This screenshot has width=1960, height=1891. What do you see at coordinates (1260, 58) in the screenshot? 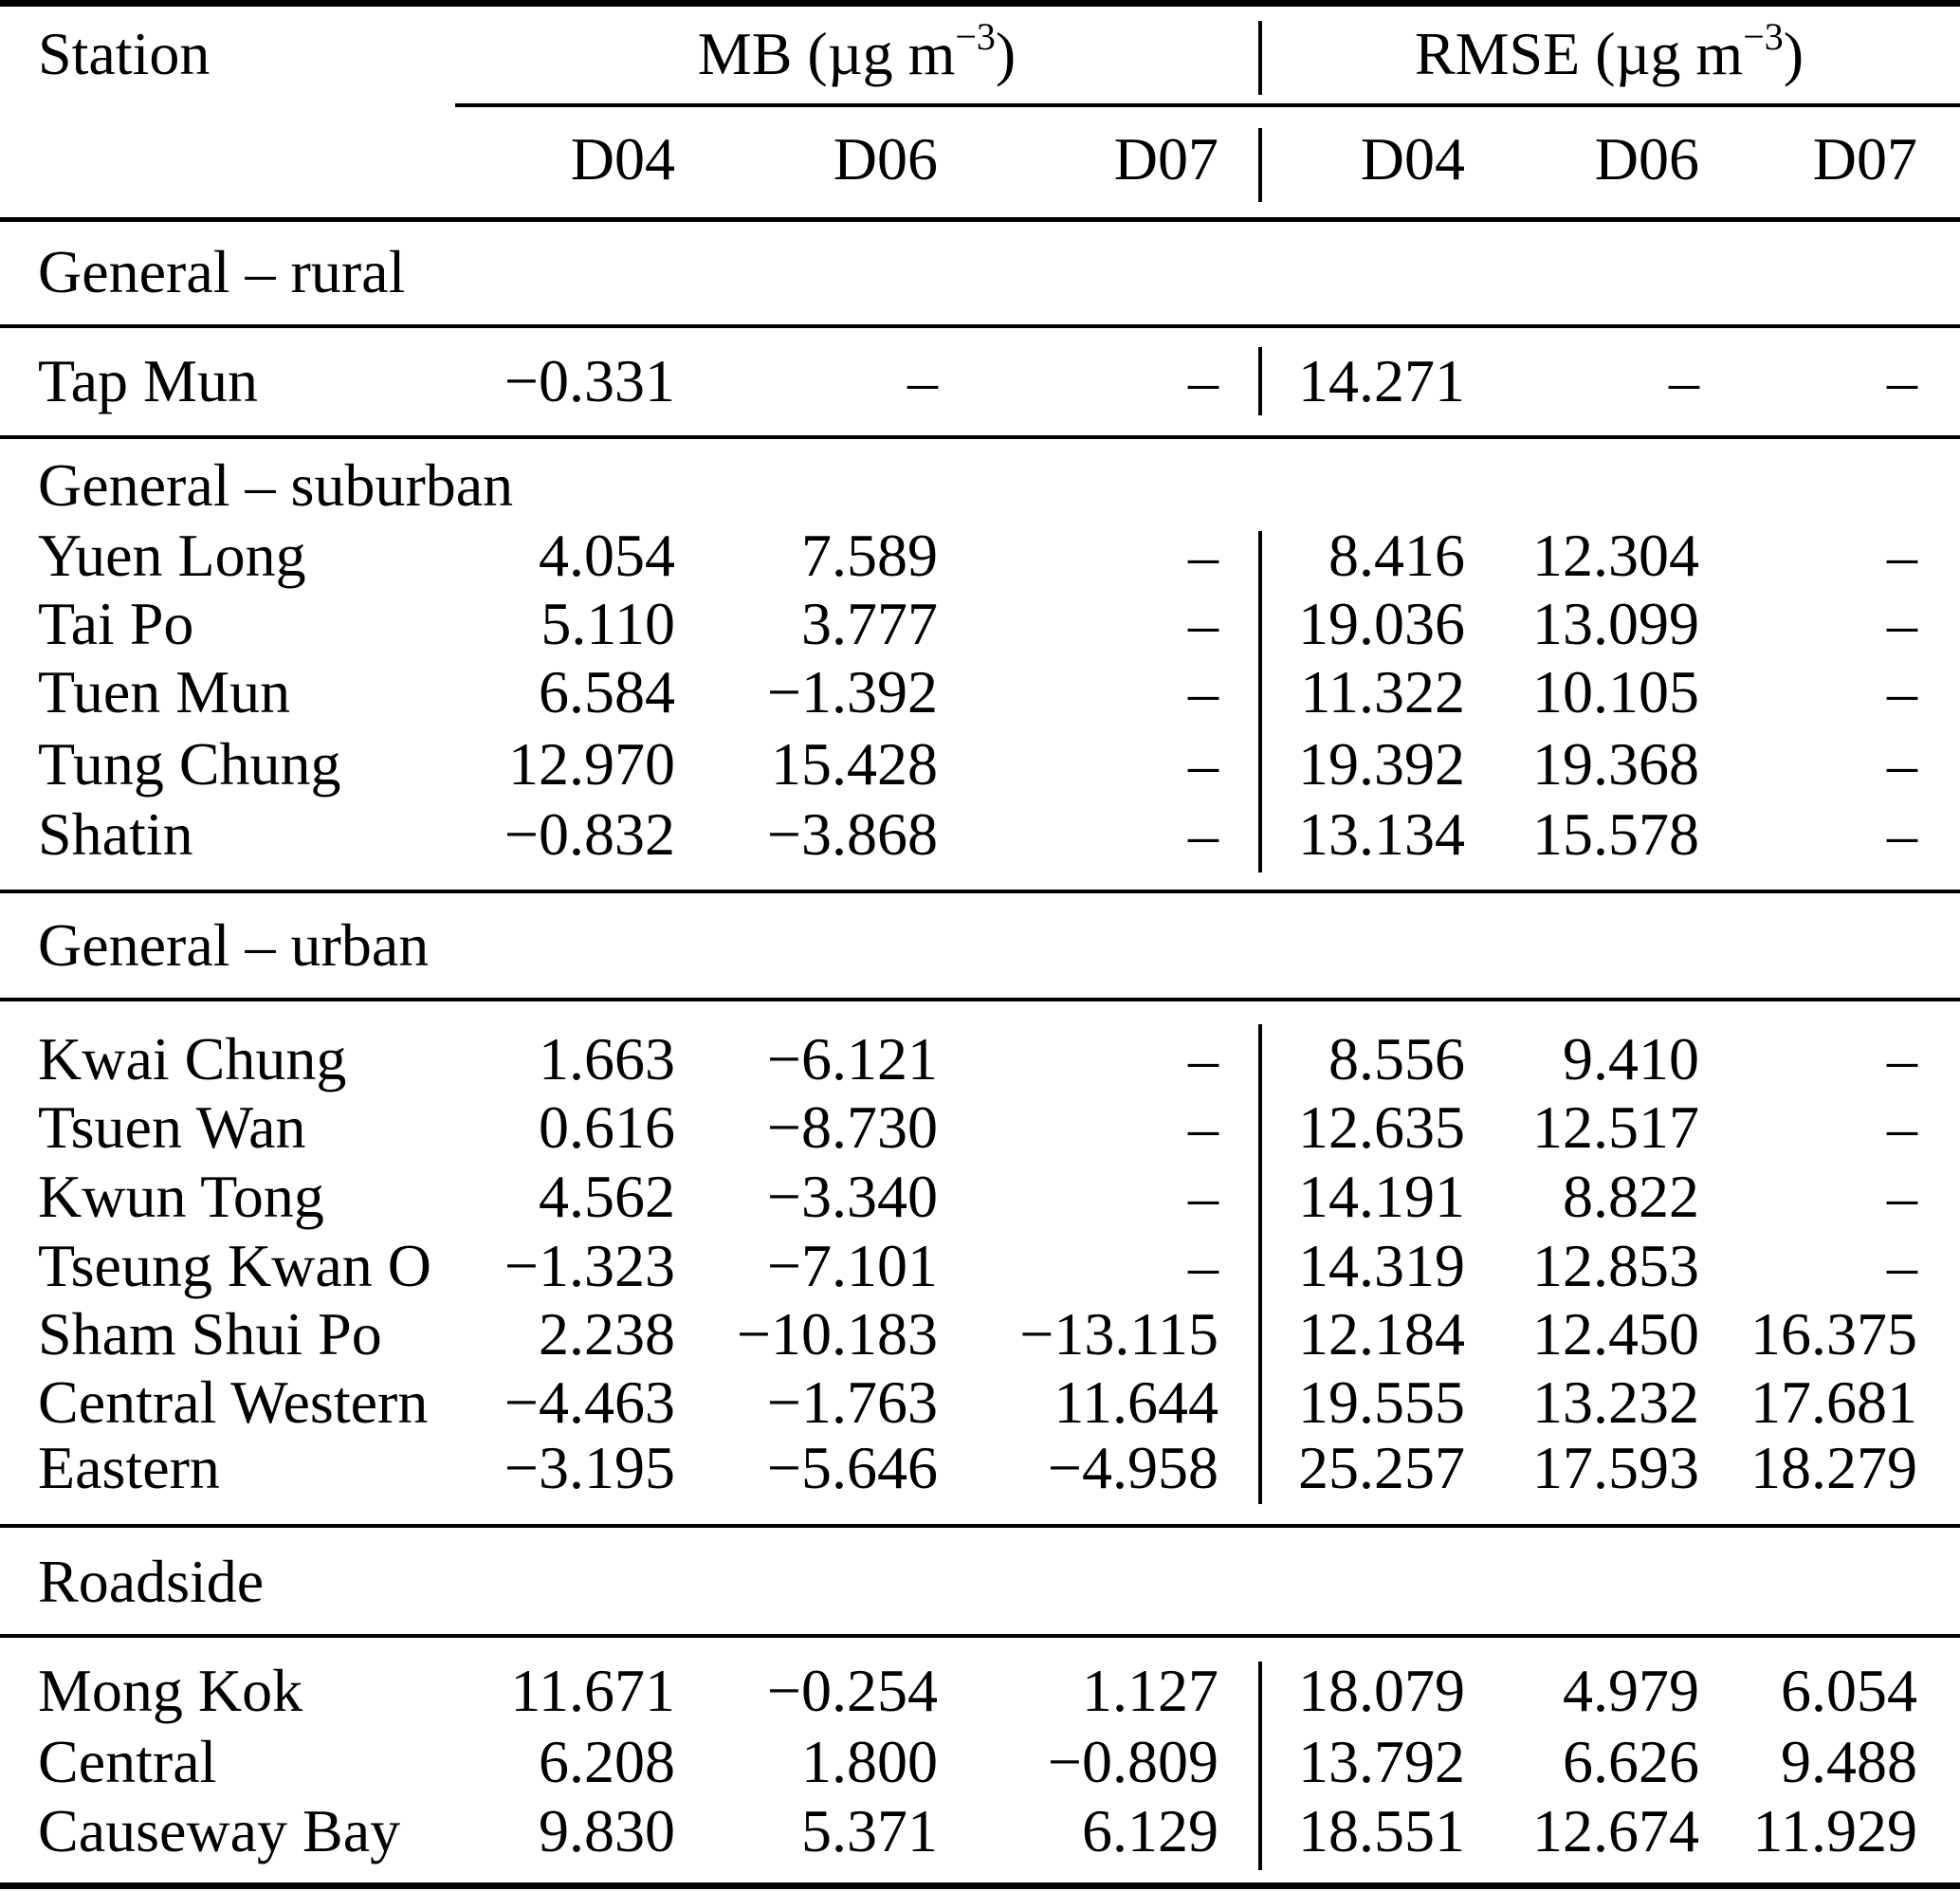
I see `mb-rmse-separator-header1` at bounding box center [1260, 58].